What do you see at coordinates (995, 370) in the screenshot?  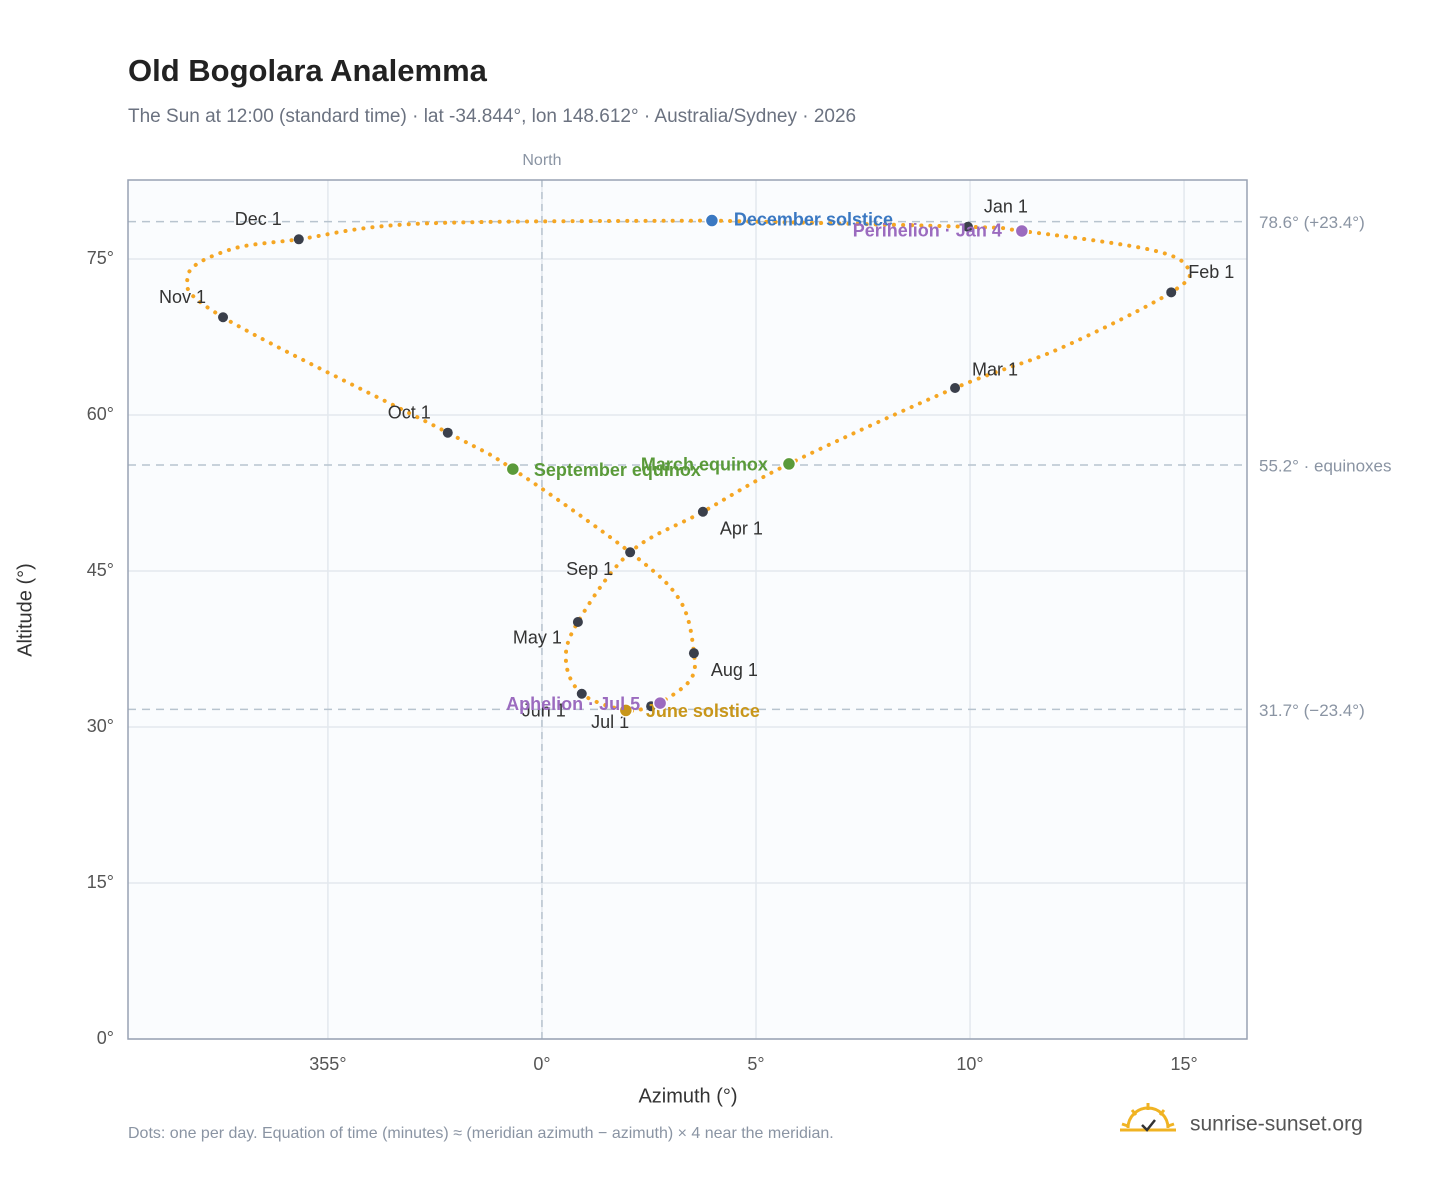 I see `month-label: Mar 1` at bounding box center [995, 370].